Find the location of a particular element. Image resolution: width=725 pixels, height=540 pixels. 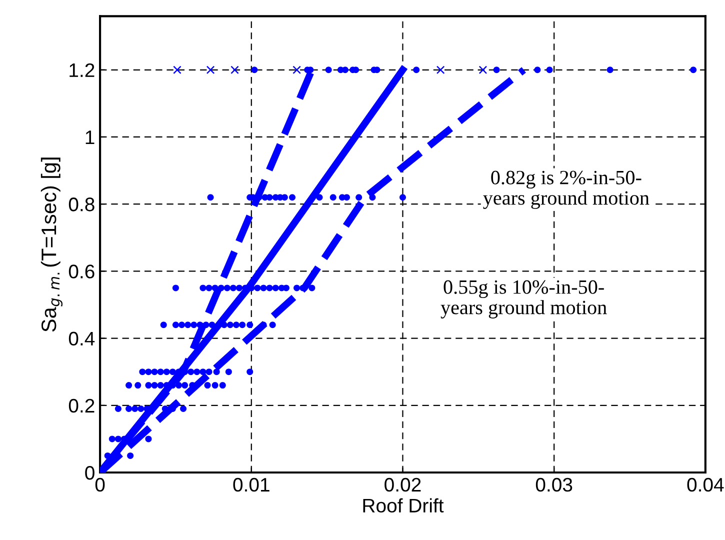

annotation: 0.82g is 2%-in-50- years ground motion is located at coordinates (566, 189).